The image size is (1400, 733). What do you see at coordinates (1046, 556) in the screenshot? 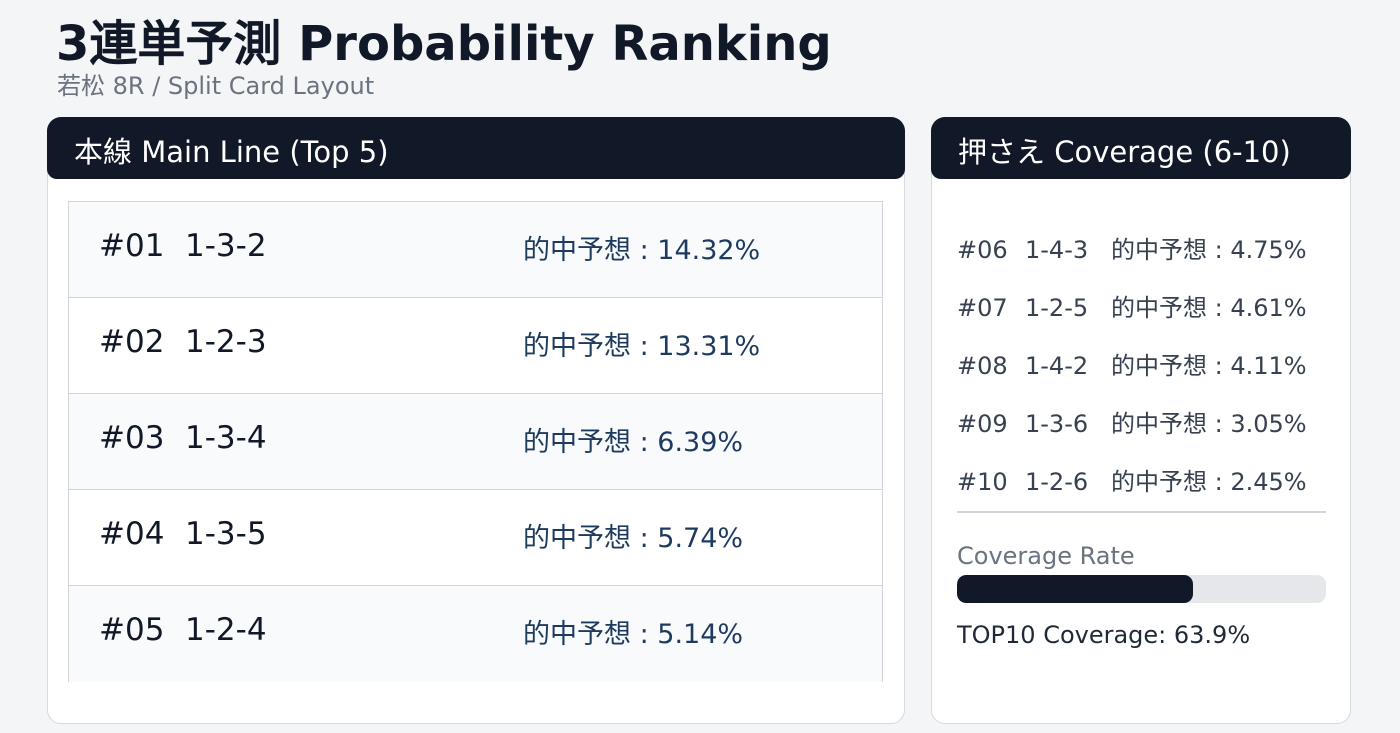
I see `rate-title: Coverage Rate` at bounding box center [1046, 556].